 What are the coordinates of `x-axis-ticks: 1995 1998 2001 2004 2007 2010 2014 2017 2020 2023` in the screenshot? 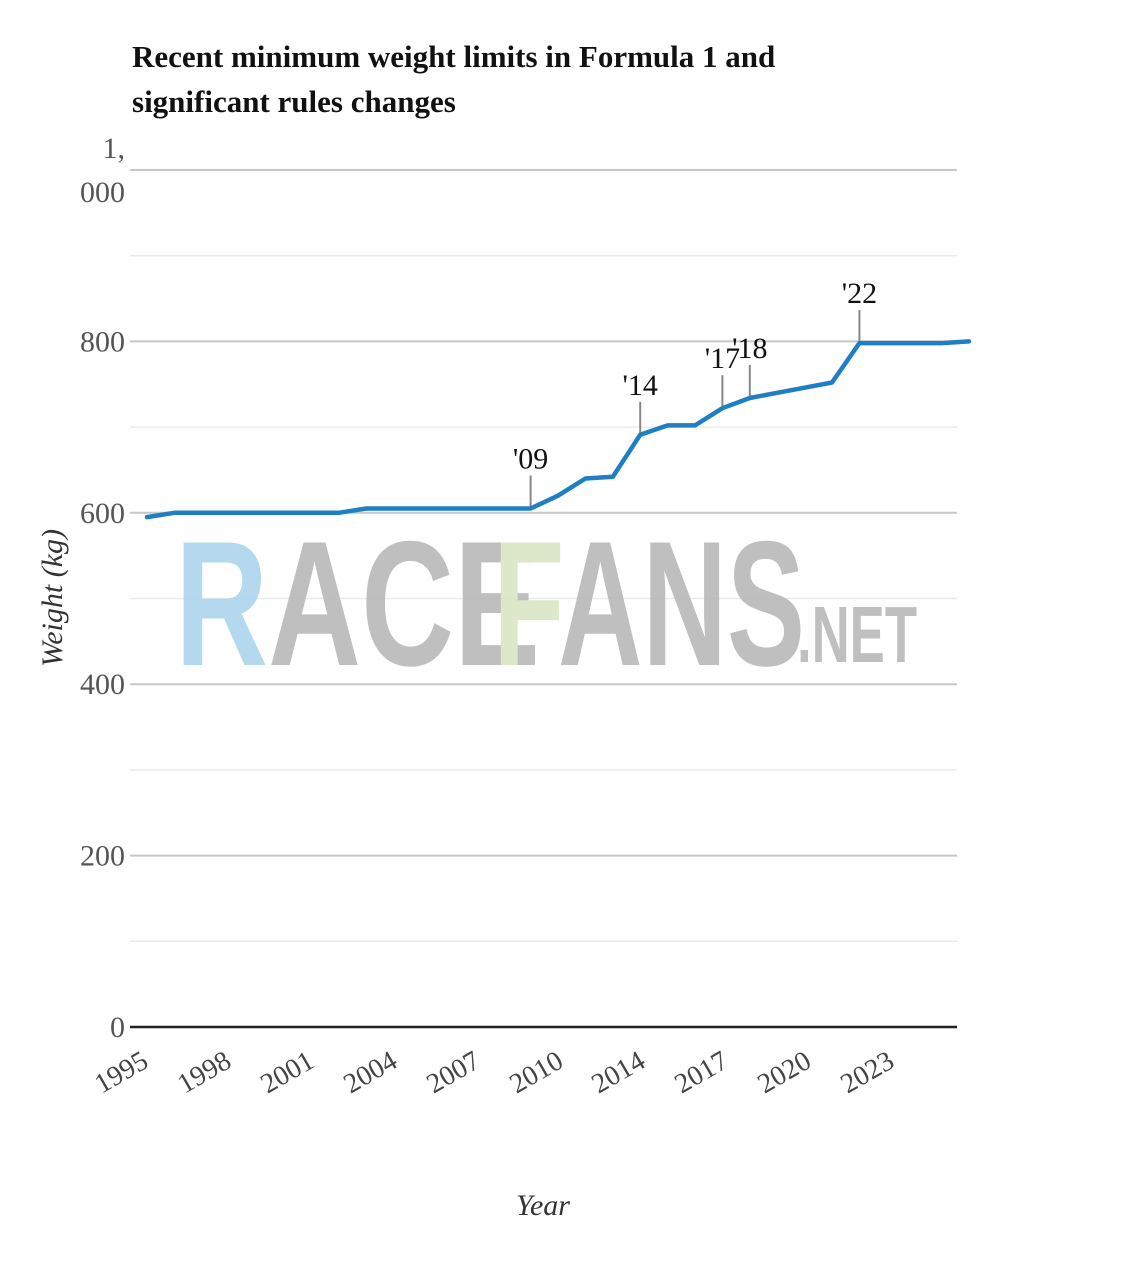 It's located at (495, 1072).